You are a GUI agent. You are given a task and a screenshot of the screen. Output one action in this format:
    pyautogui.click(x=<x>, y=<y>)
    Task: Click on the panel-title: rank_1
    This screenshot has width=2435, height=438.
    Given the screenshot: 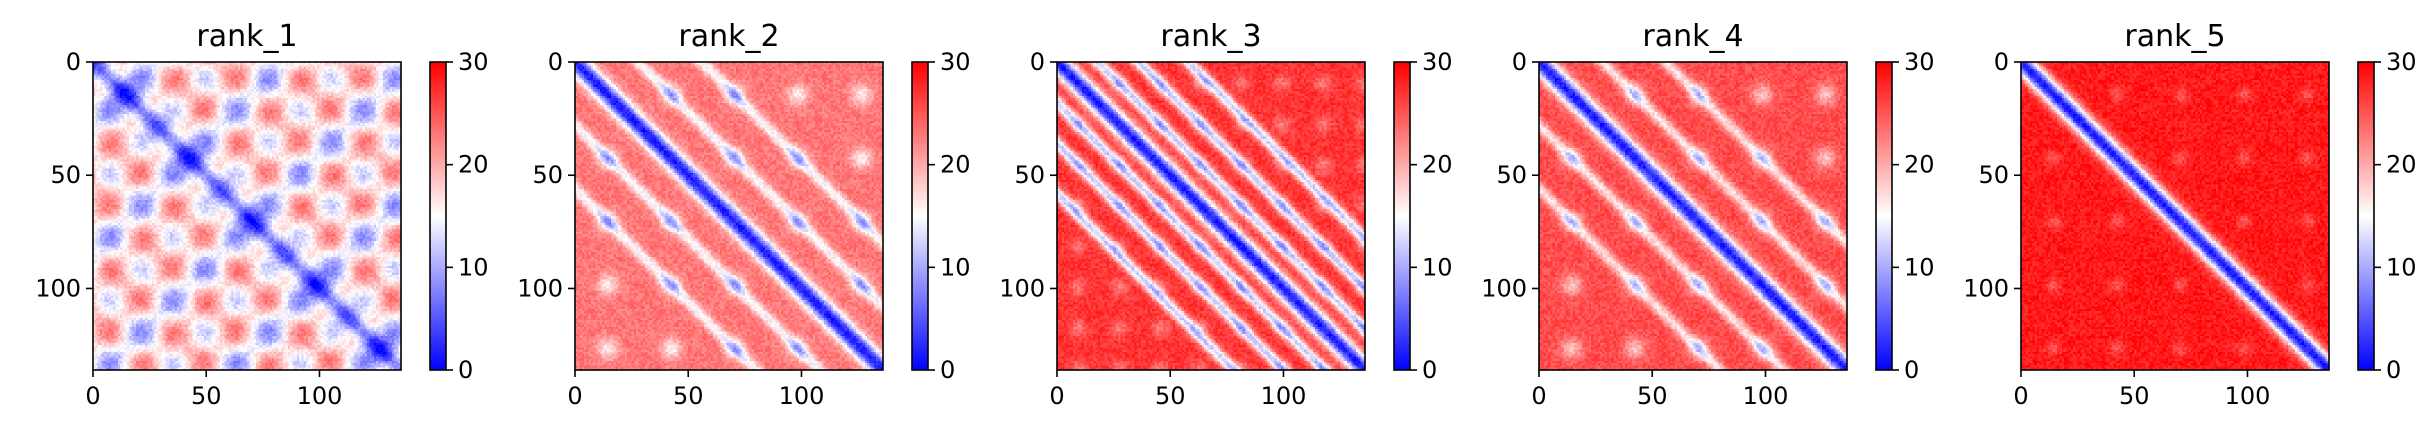 What is the action you would take?
    pyautogui.click(x=246, y=36)
    